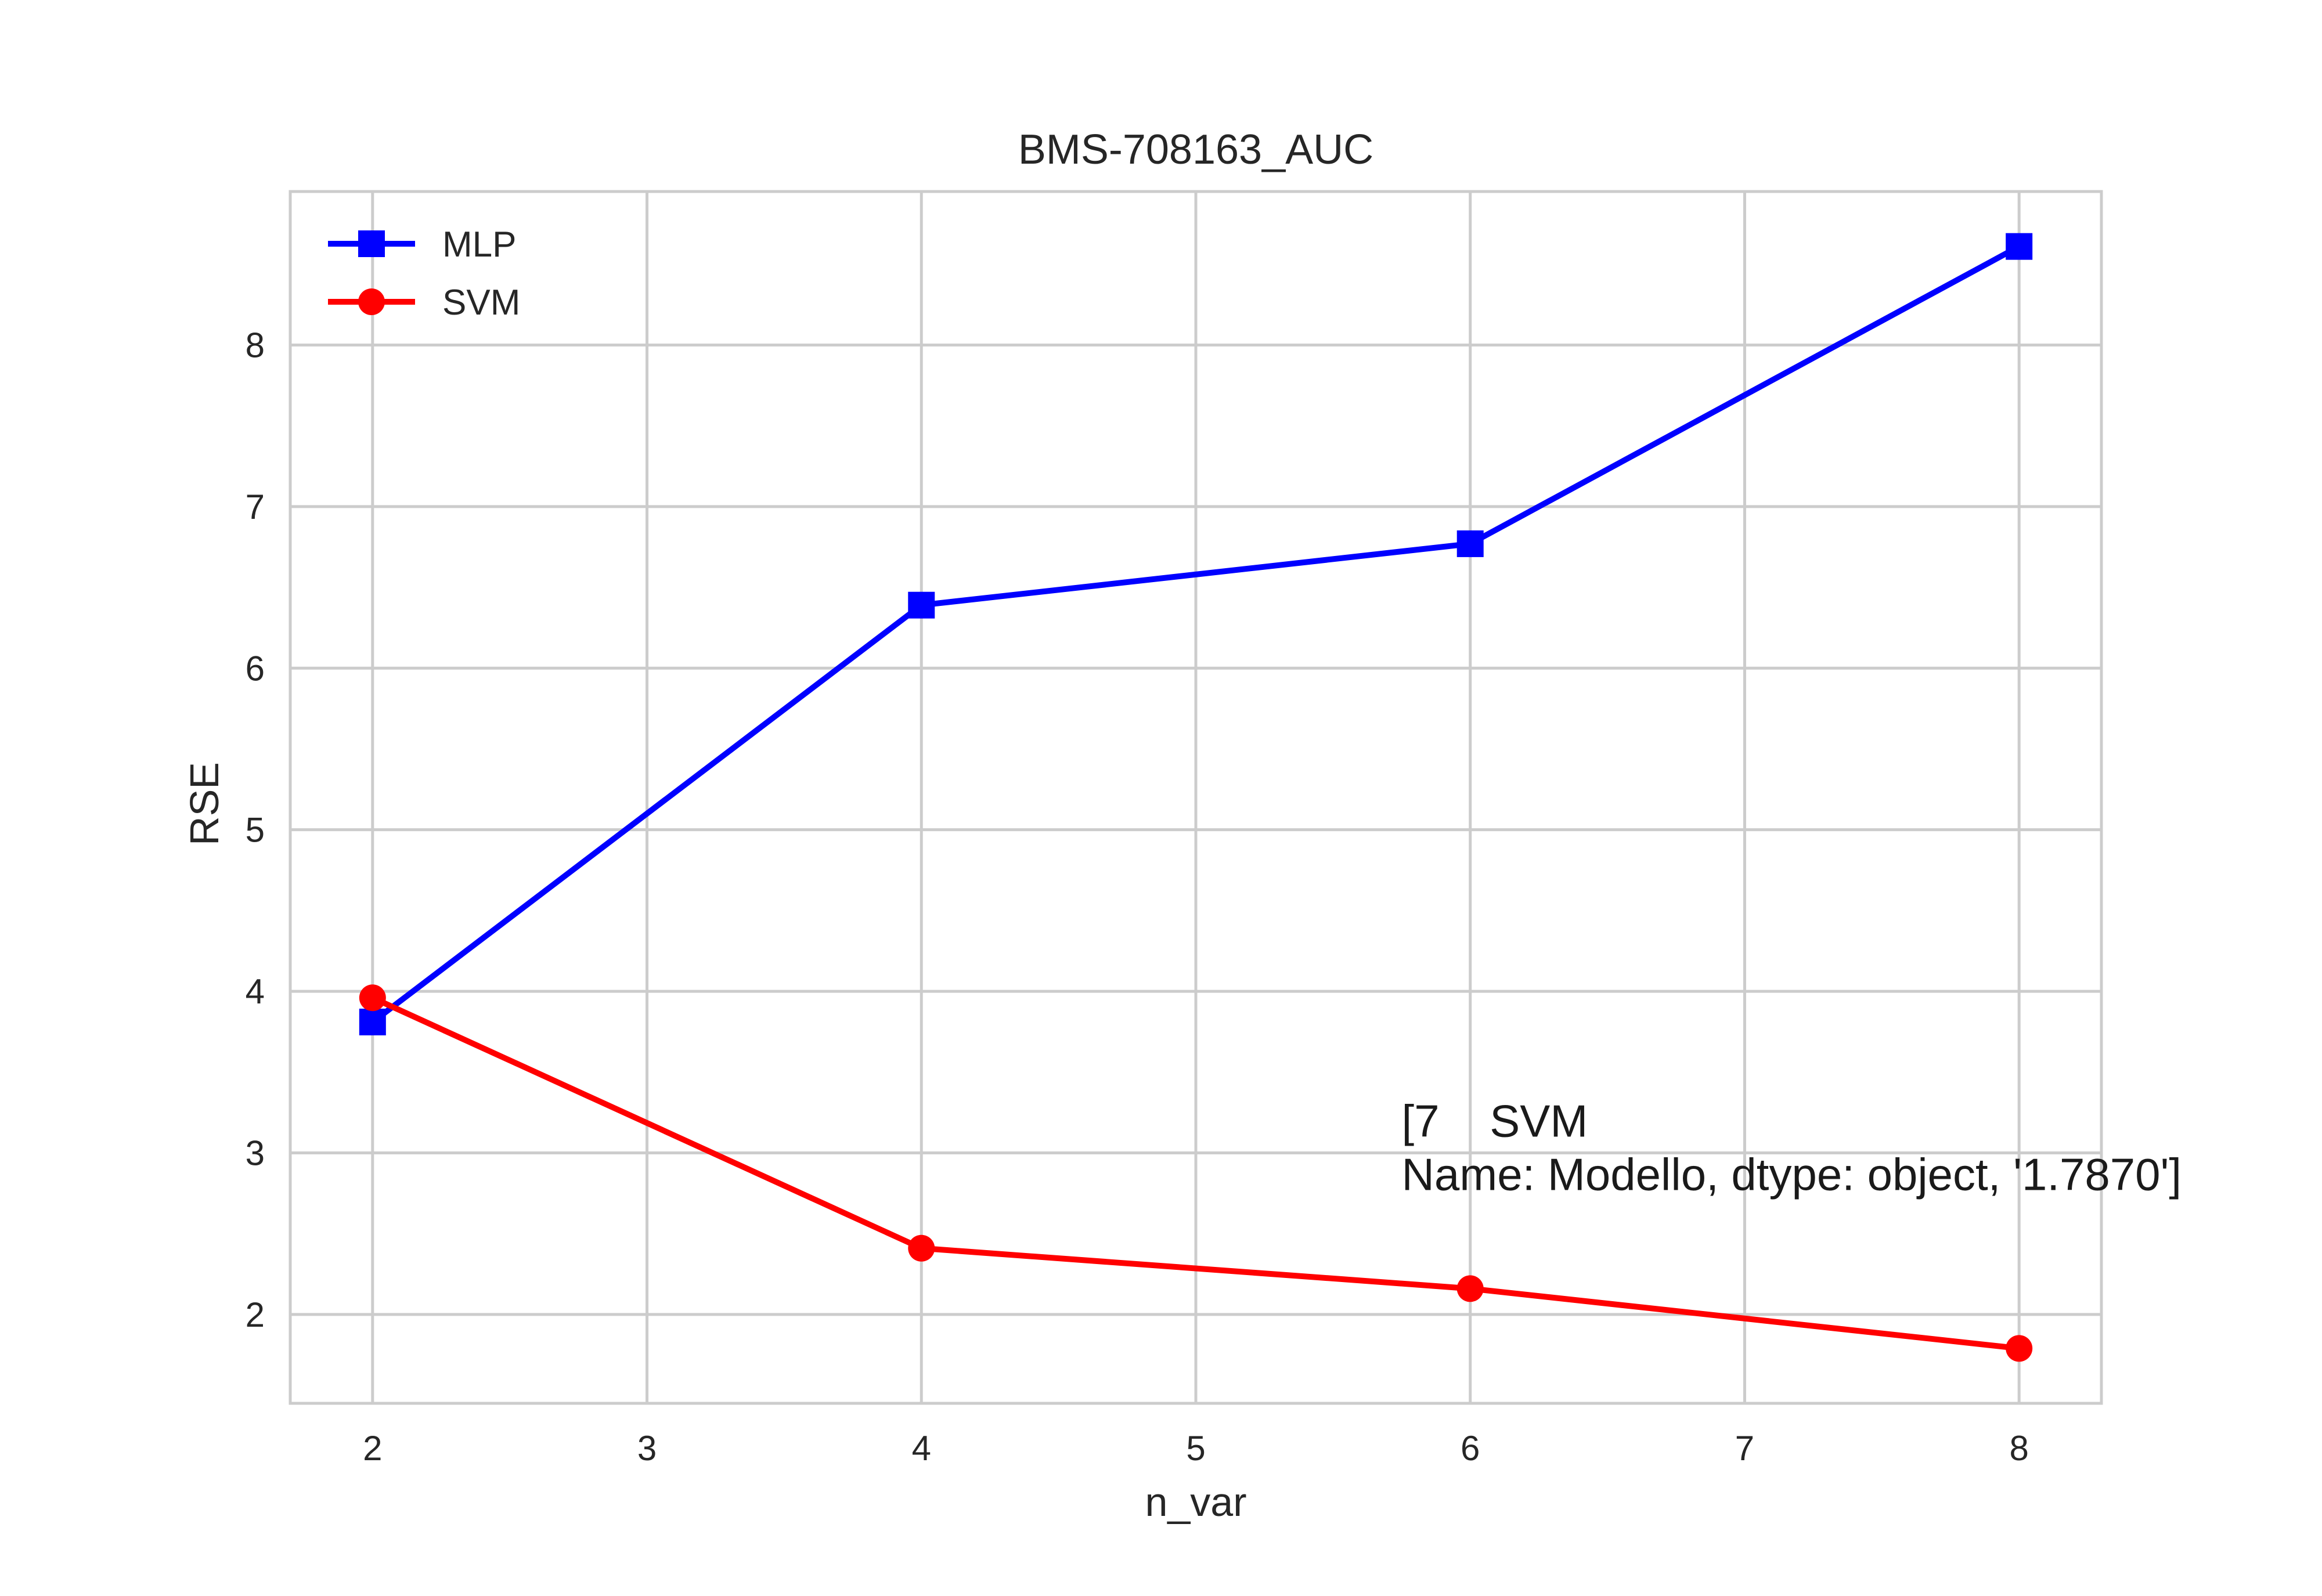 The image size is (2322, 1596). What do you see at coordinates (255, 1152) in the screenshot?
I see `y-tick-label: 3` at bounding box center [255, 1152].